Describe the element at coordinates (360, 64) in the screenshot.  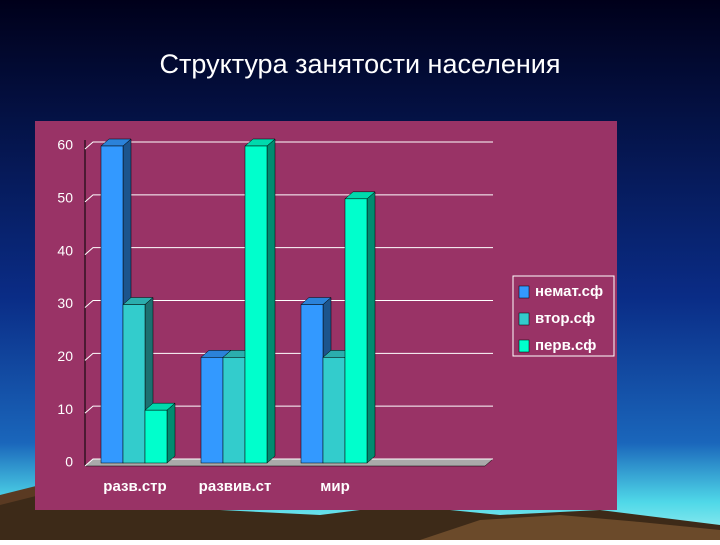
I see `slide-title: Структура занятости населения` at that location.